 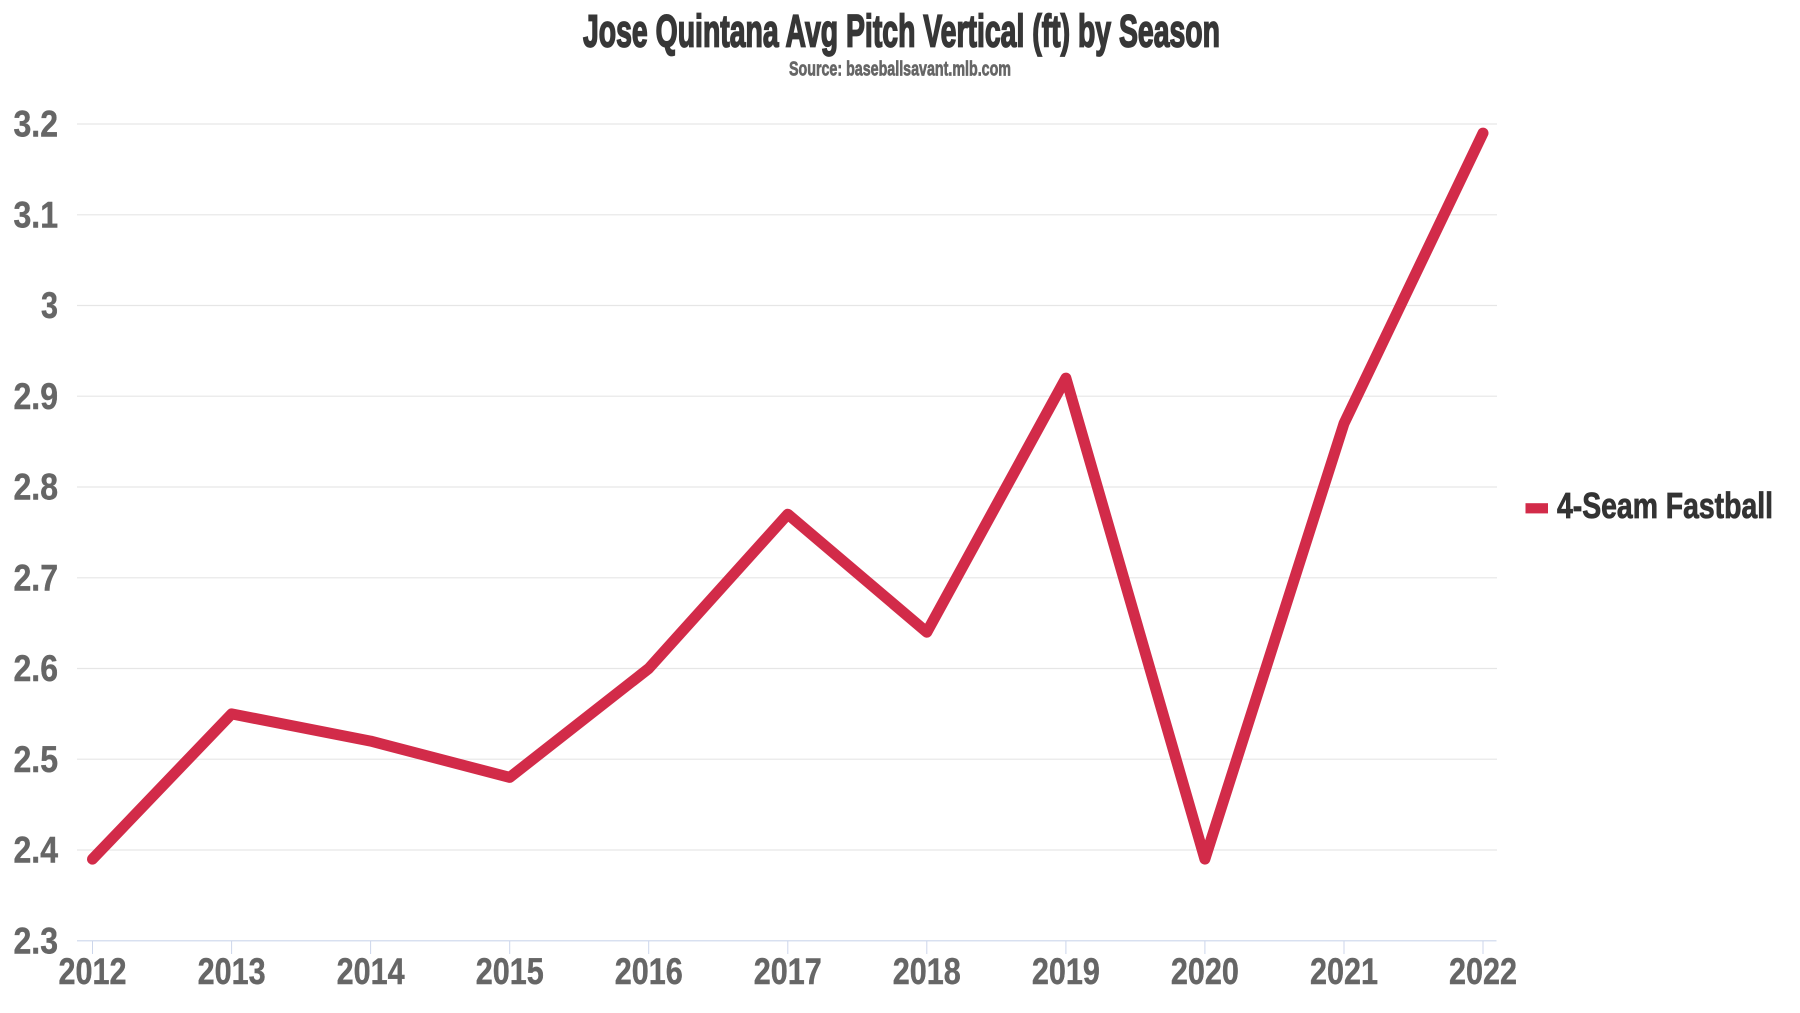 I want to click on svg-text: 2015, so click(x=510, y=971).